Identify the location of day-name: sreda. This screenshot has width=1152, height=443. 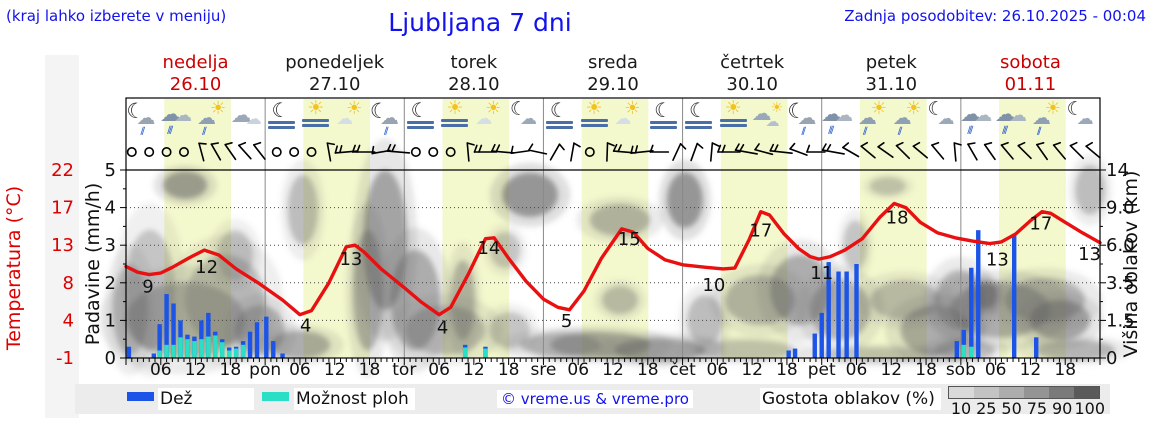
(613, 62).